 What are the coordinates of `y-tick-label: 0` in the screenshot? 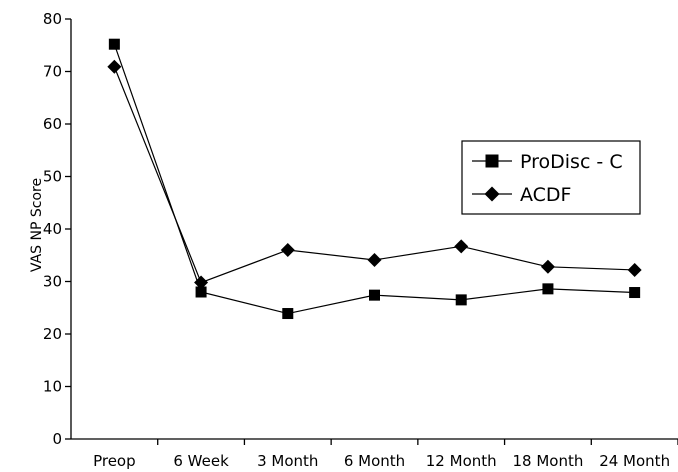 It's located at (57, 439).